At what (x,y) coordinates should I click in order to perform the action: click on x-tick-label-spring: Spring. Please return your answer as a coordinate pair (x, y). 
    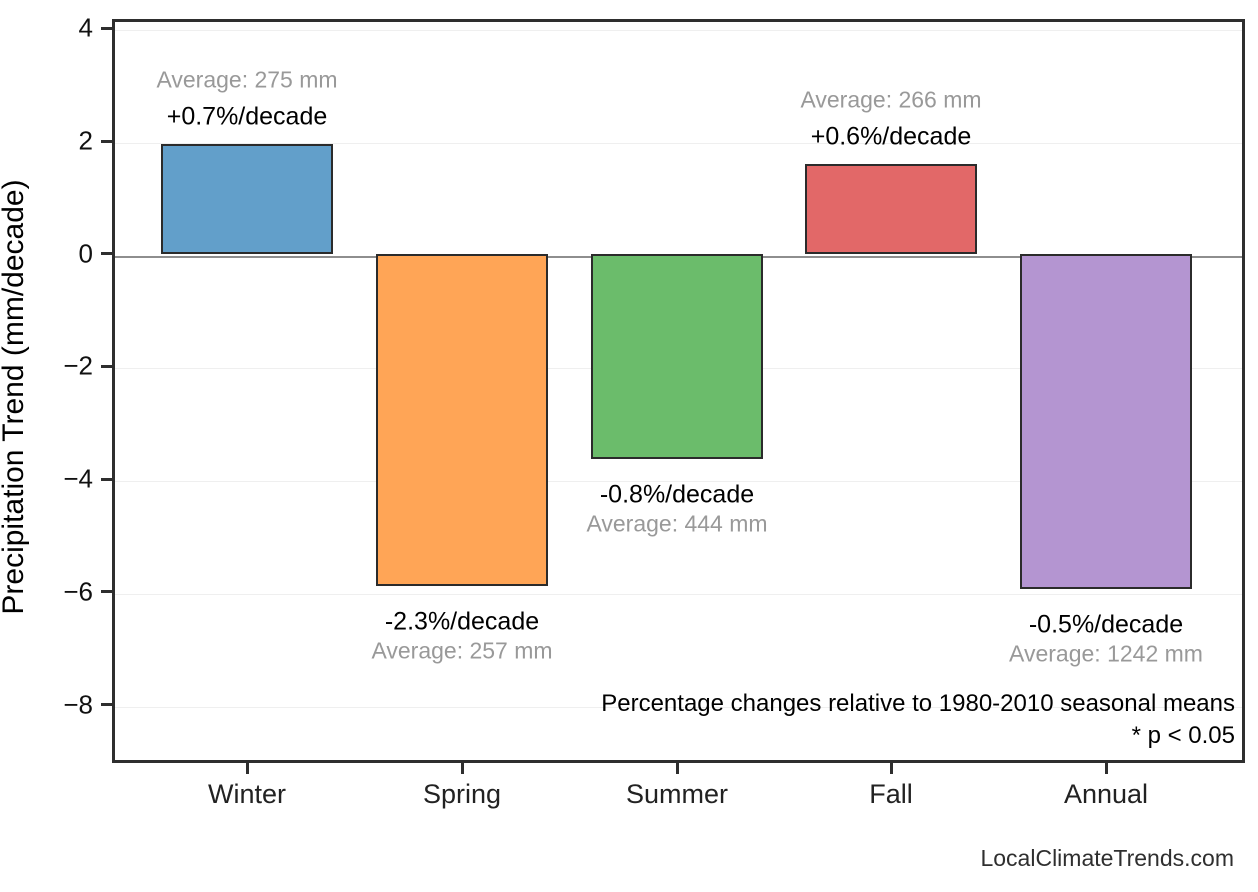
    Looking at the image, I should click on (462, 794).